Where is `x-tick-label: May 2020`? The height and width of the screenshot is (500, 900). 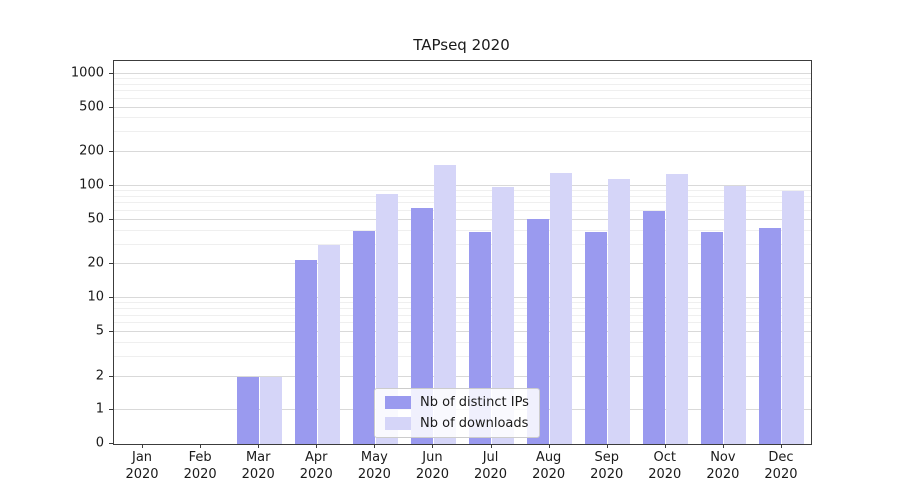 x-tick-label: May 2020 is located at coordinates (374, 466).